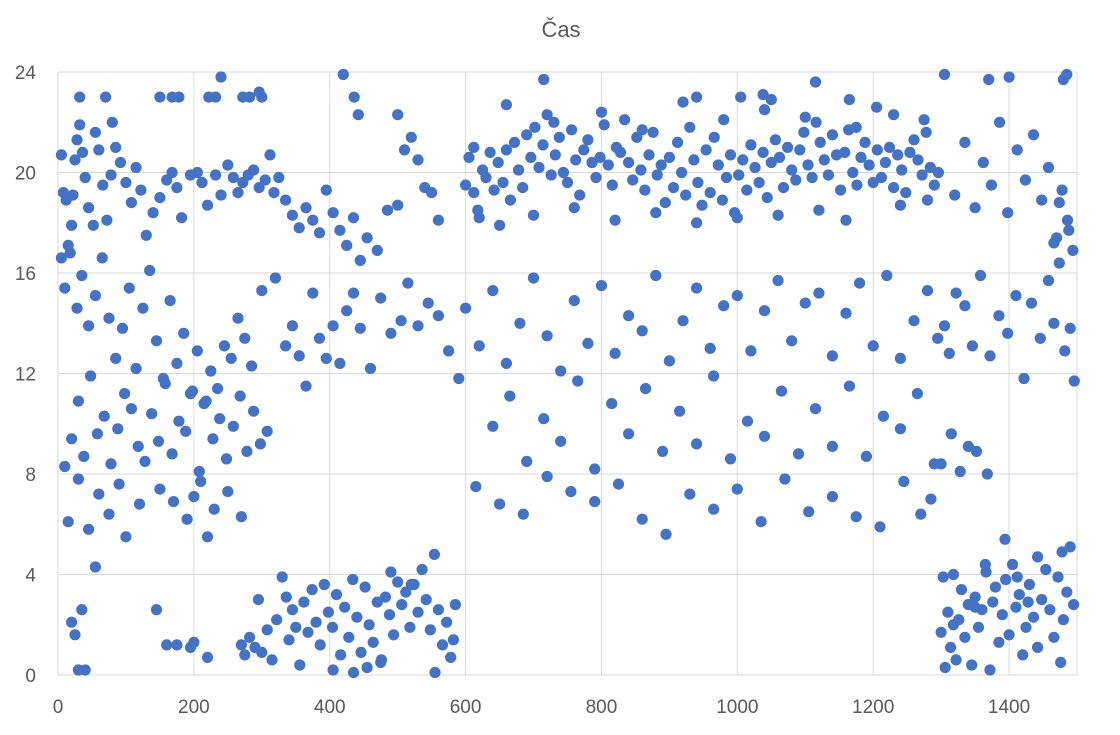 This screenshot has height=735, width=1120. I want to click on y-tick-label: 20, so click(25, 174).